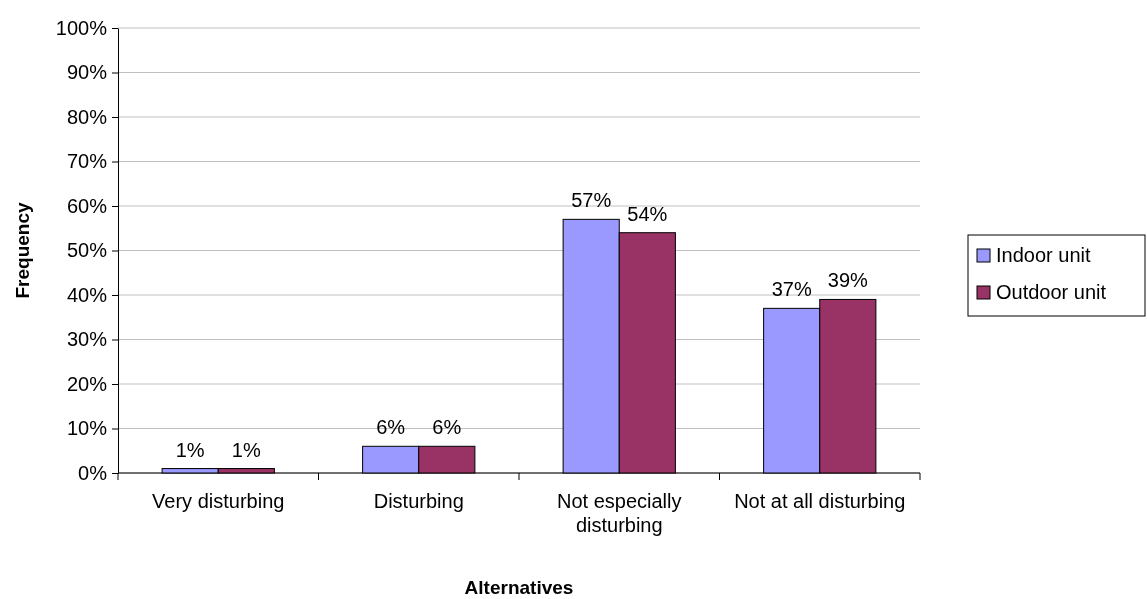 The height and width of the screenshot is (599, 1147). I want to click on y-tick-label: 60%, so click(87, 205).